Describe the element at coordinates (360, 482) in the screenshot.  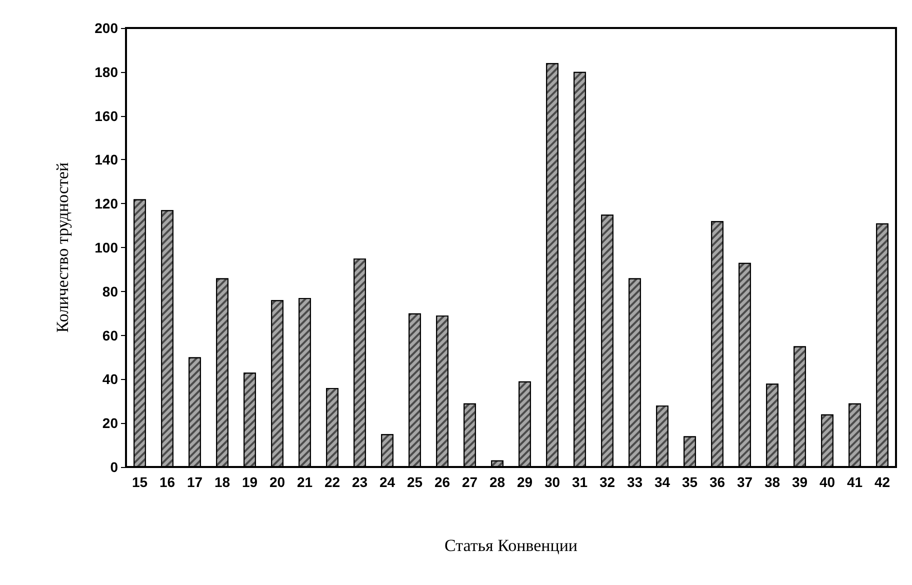
I see `x-tick-label: 23` at that location.